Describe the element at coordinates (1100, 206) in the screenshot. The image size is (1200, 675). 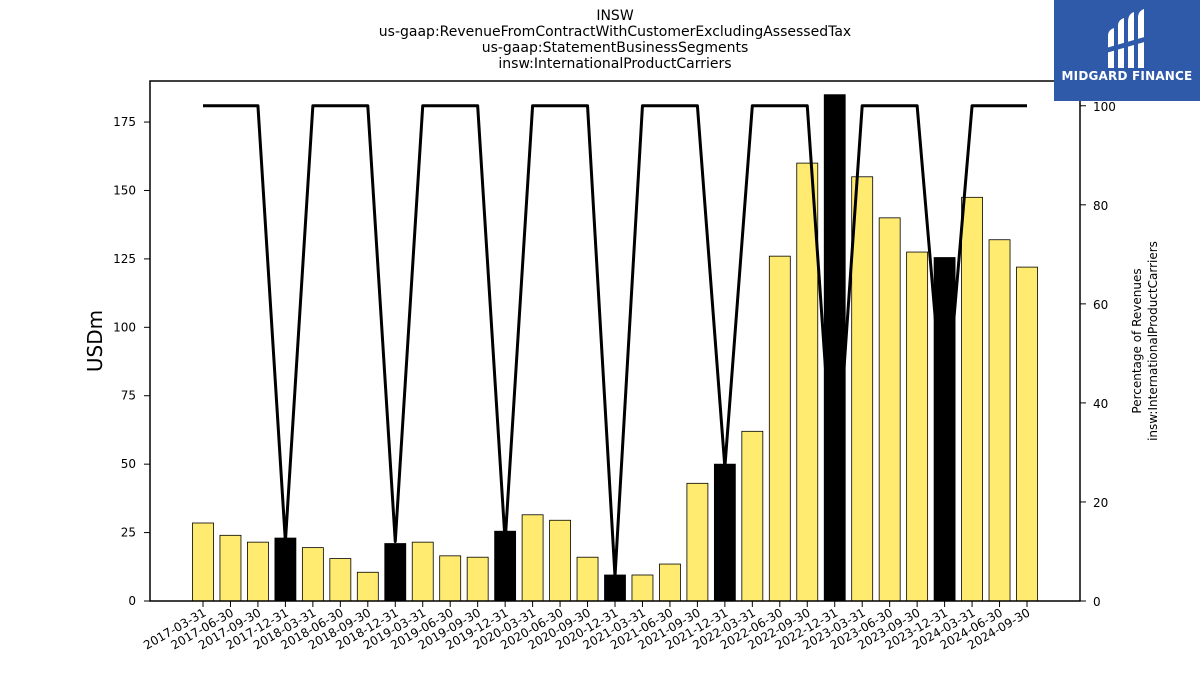
I see `y2-tick-label: 80` at that location.